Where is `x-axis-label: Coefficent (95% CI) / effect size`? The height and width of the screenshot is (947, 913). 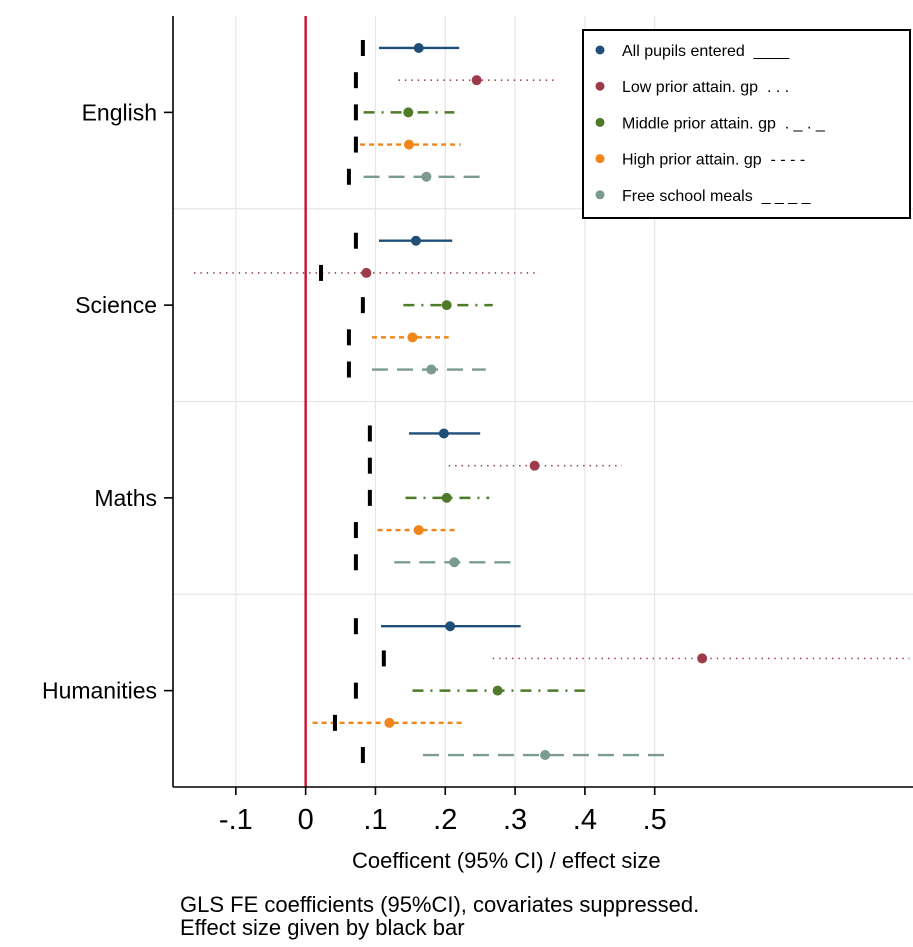 x-axis-label: Coefficent (95% CI) / effect size is located at coordinates (506, 860).